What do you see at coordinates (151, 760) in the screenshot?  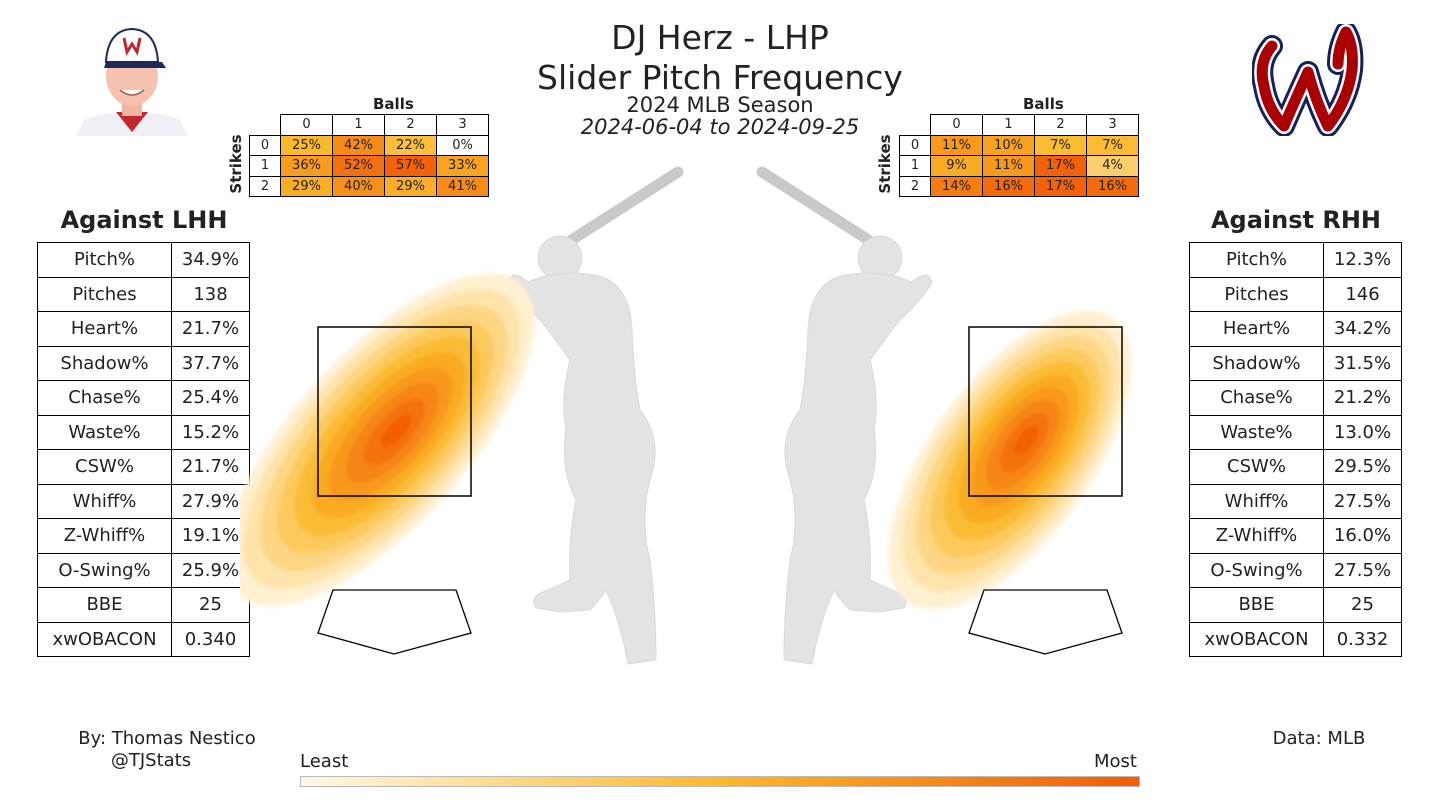 I see `author-handle: @TJStats` at bounding box center [151, 760].